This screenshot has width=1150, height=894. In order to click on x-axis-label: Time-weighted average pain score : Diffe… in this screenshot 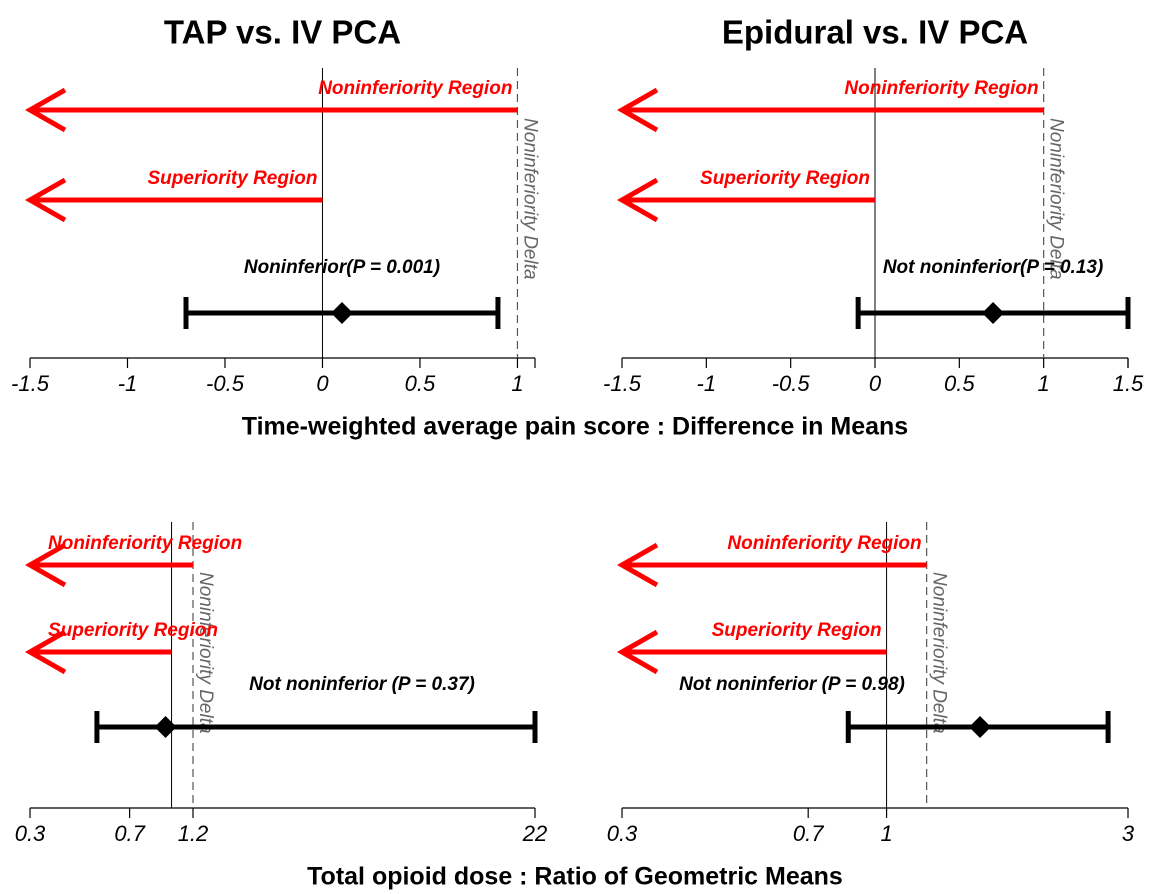, I will do `click(575, 427)`.